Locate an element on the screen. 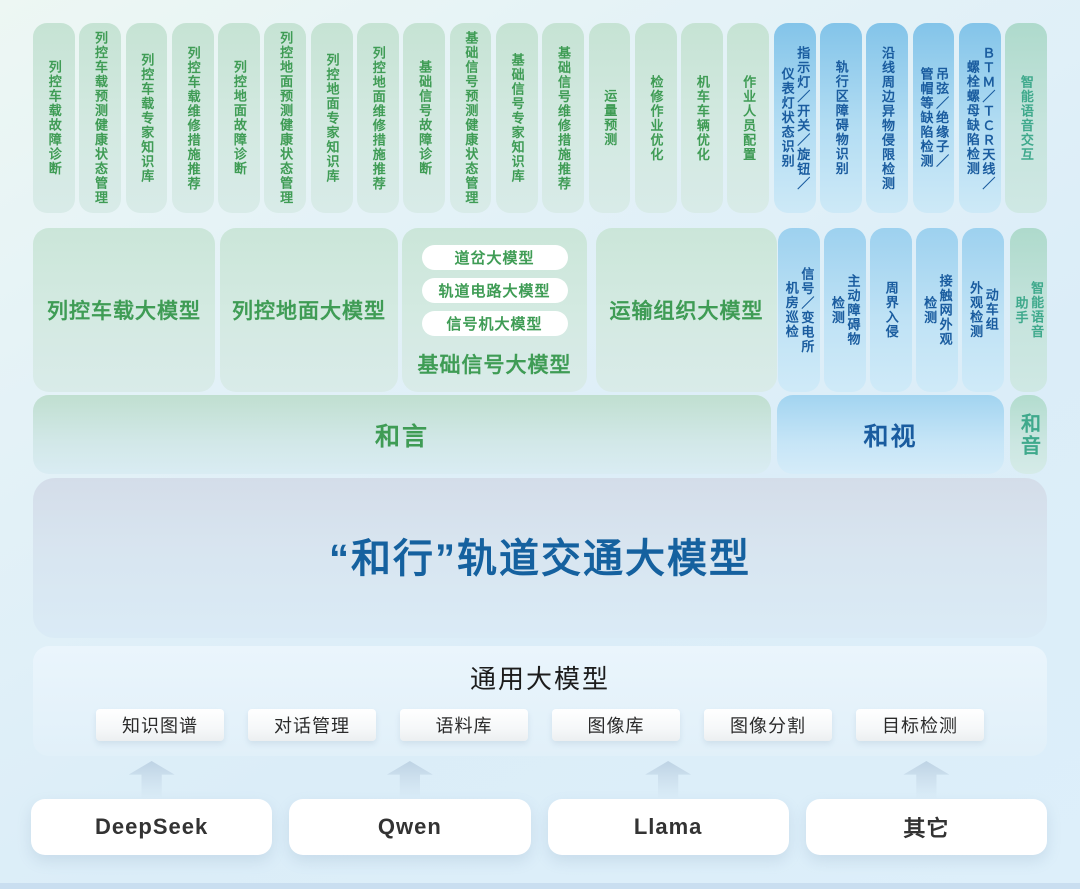 This screenshot has height=889, width=1080. model-box-transport-org: 运输组织大模型 is located at coordinates (686, 310).